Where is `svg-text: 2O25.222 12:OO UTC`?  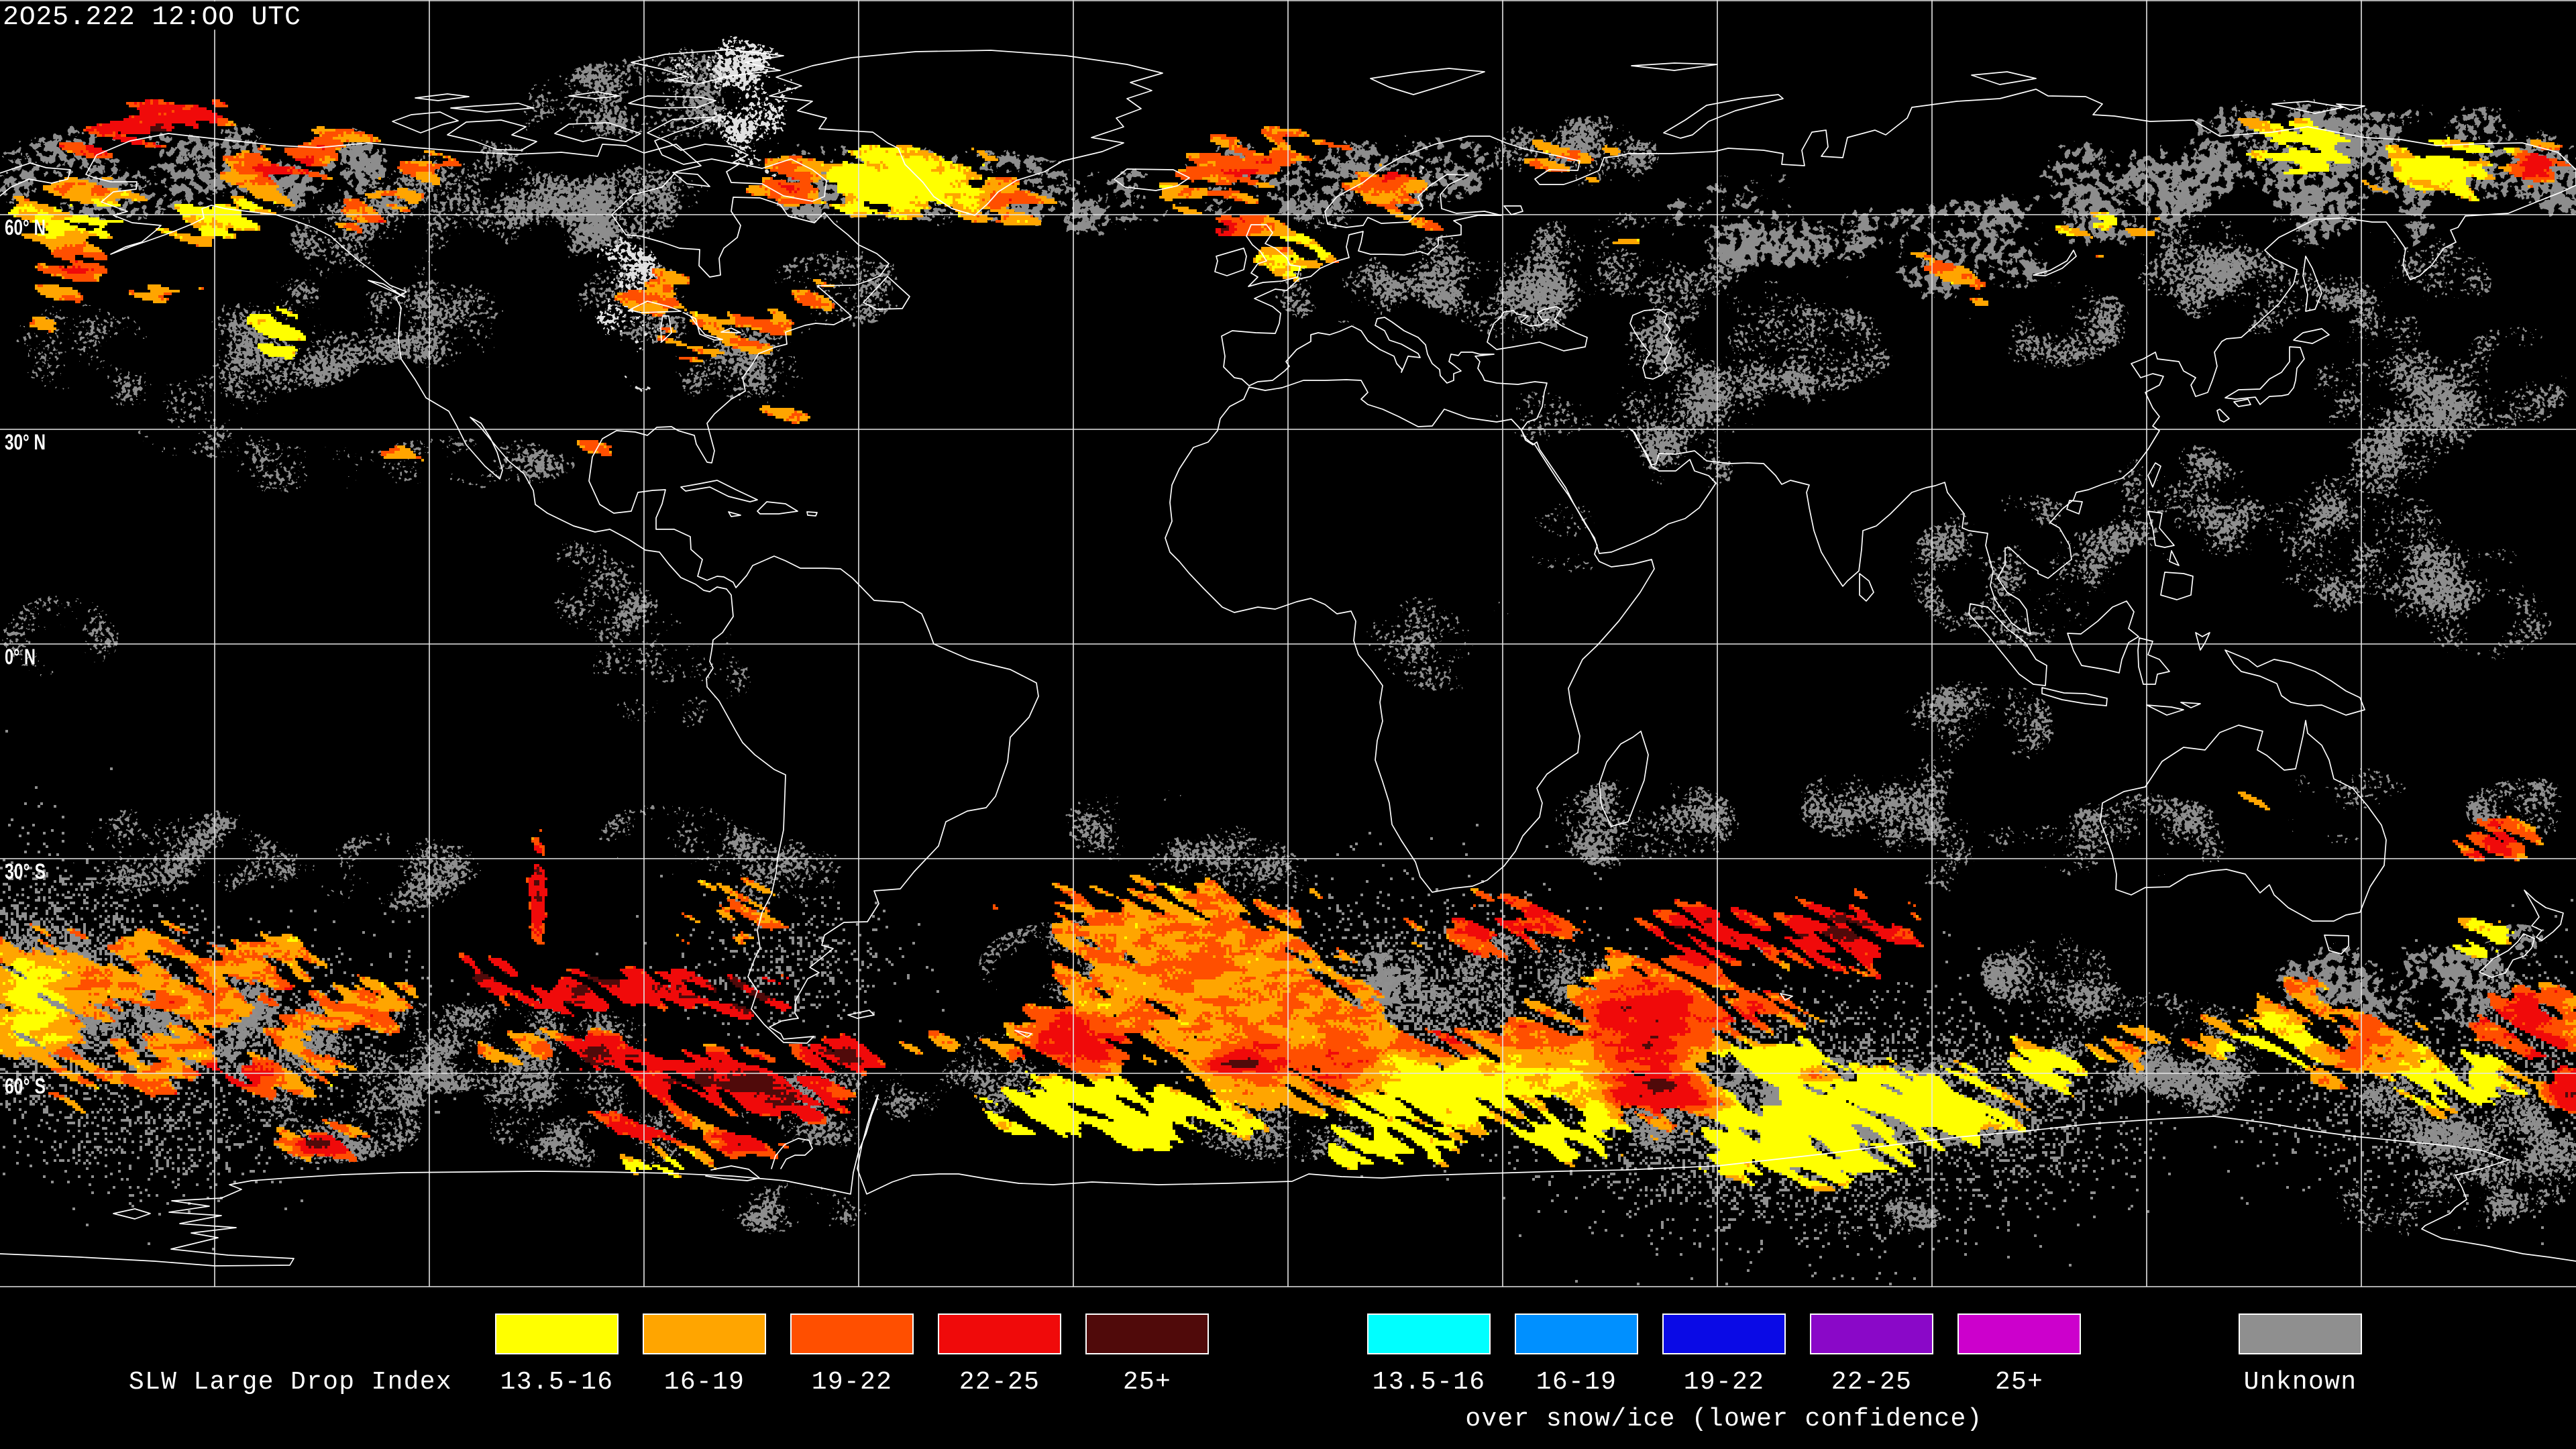
svg-text: 2O25.222 12:OO UTC is located at coordinates (152, 18).